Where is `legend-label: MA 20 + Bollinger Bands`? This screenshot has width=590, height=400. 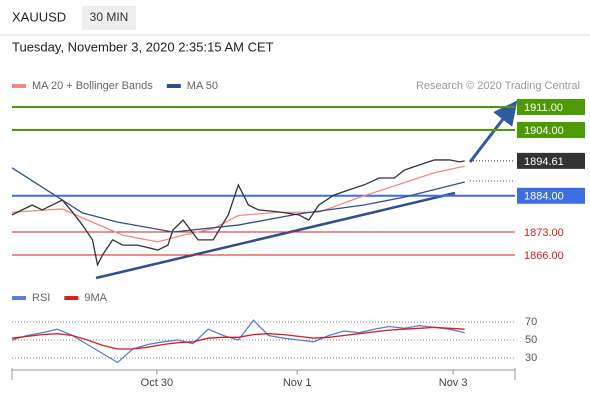 legend-label: MA 20 + Bollinger Bands is located at coordinates (92, 86).